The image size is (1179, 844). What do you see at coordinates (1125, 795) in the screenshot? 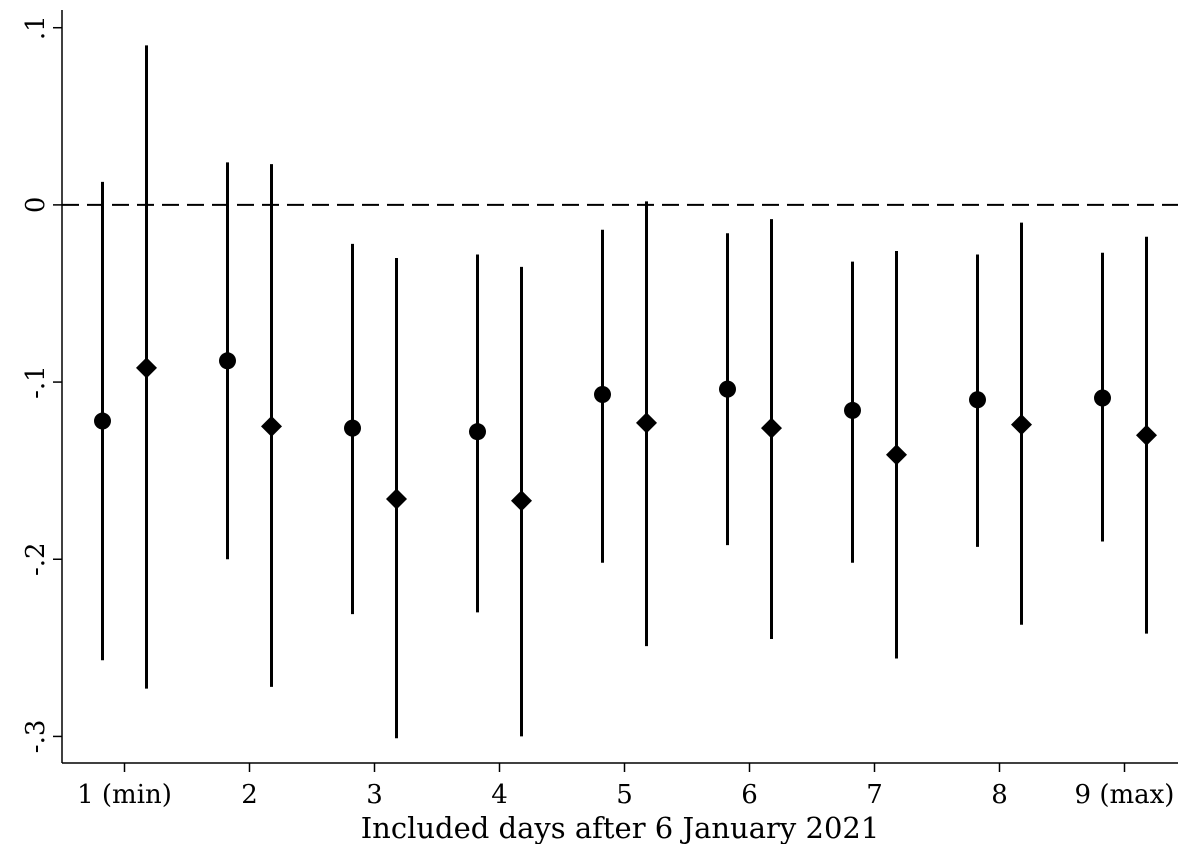
I see `x-tick-label: 9 (max)` at bounding box center [1125, 795].